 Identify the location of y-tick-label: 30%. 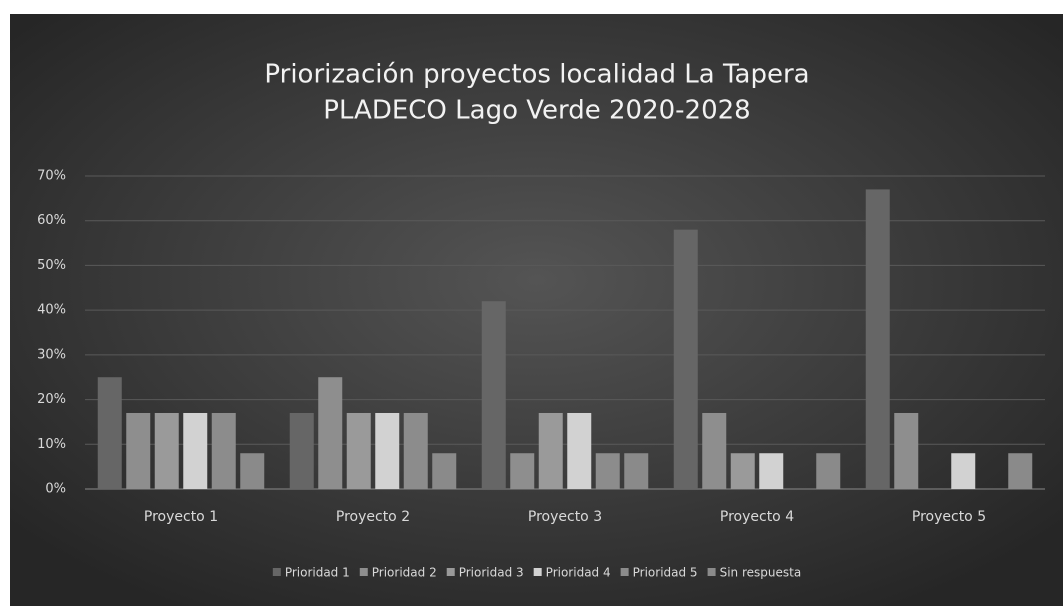
(51, 354).